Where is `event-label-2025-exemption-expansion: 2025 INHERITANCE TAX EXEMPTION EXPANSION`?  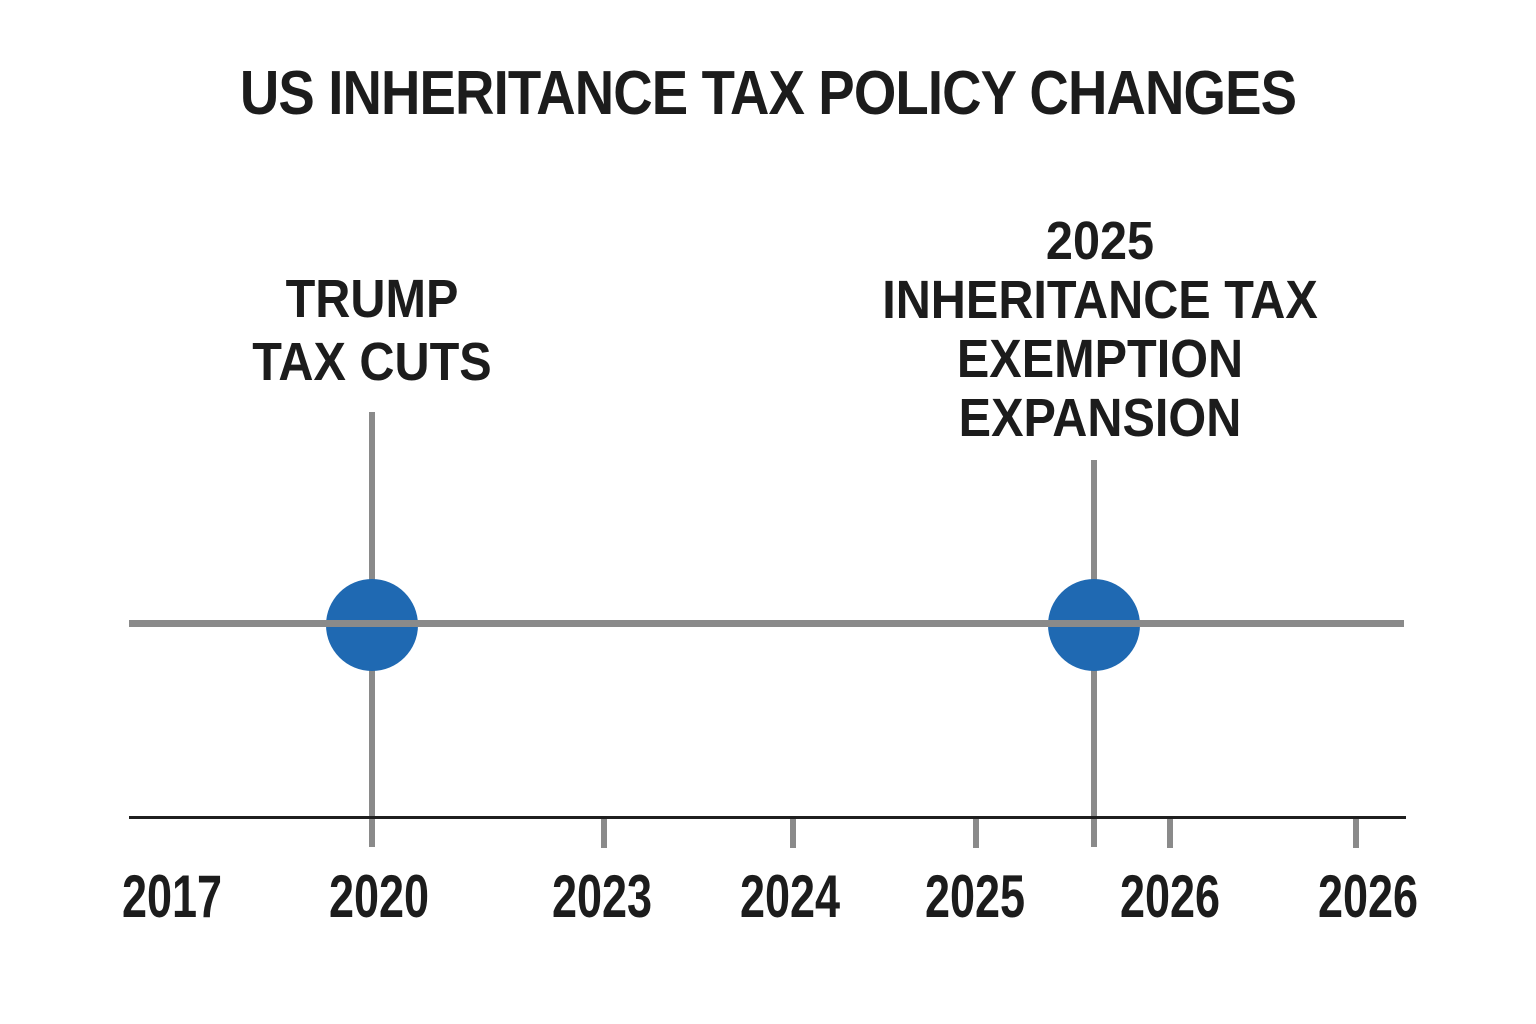 event-label-2025-exemption-expansion: 2025 INHERITANCE TAX EXEMPTION EXPANSION is located at coordinates (1100, 330).